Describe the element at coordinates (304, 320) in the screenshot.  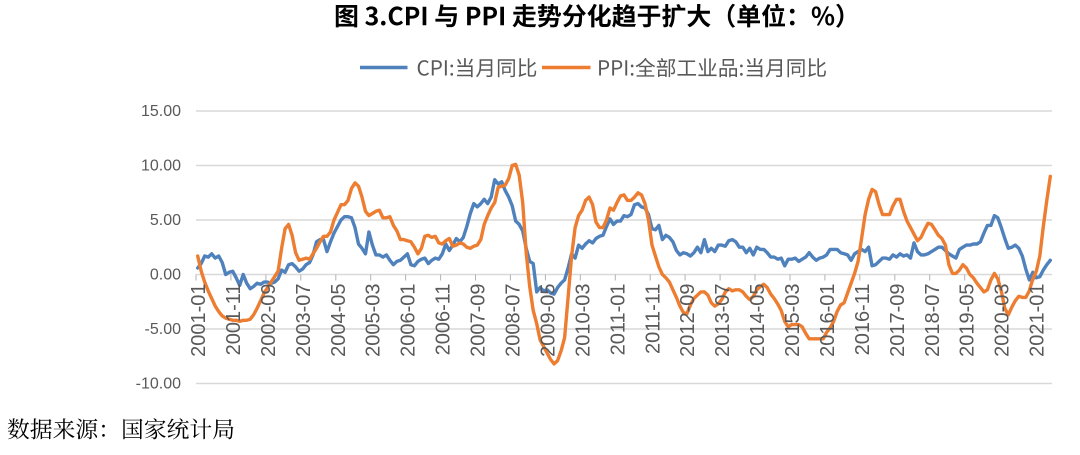
I see `svg-text: 2003-07` at that location.